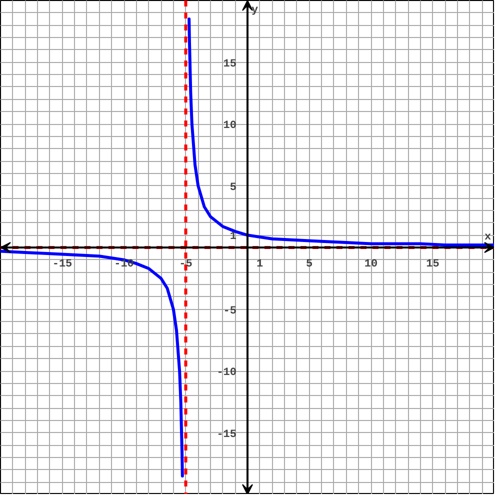 This screenshot has height=500, width=500. What do you see at coordinates (233, 188) in the screenshot?
I see `y-tick-label: 5` at bounding box center [233, 188].